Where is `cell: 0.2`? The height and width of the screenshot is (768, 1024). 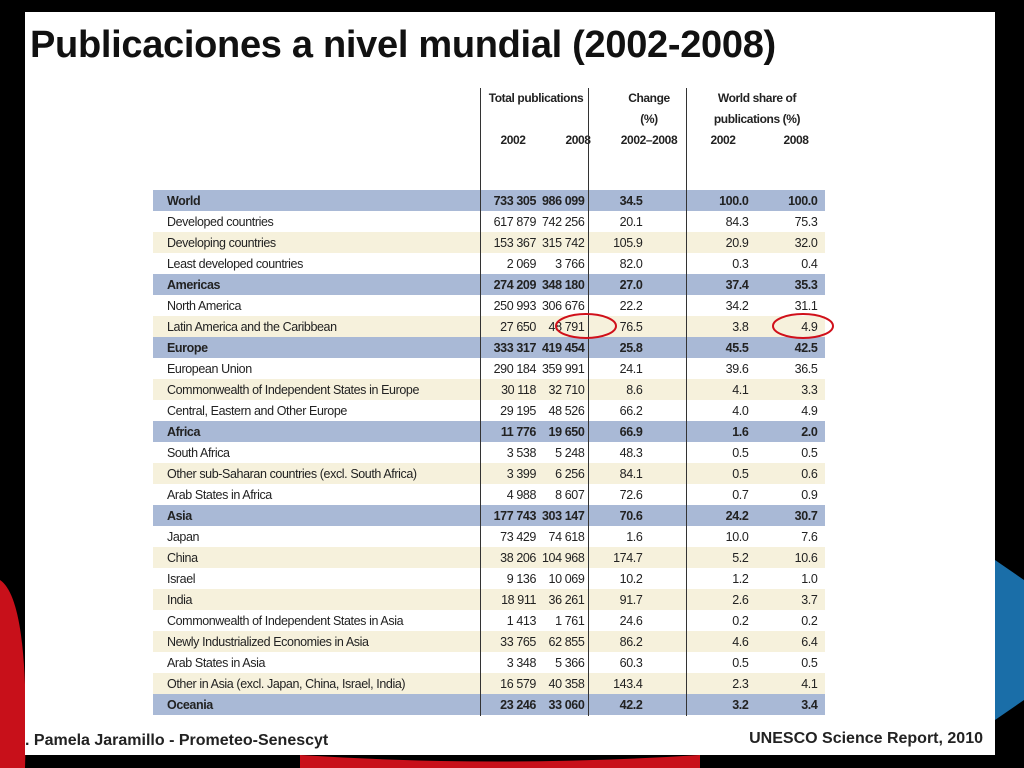
cell: 0.2 is located at coordinates (809, 620).